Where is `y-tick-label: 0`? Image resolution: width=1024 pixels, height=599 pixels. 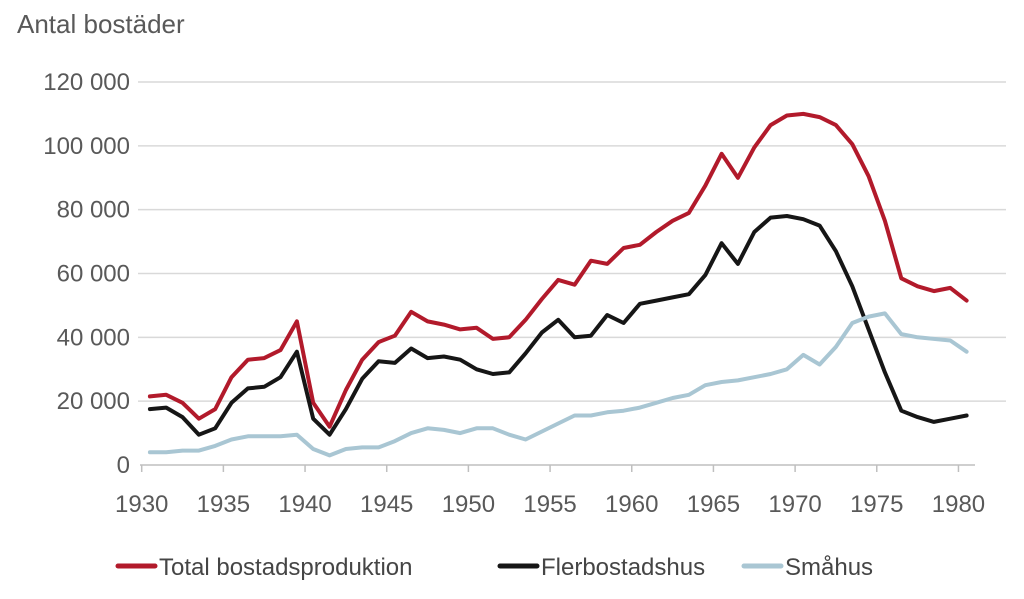 y-tick-label: 0 is located at coordinates (123, 465).